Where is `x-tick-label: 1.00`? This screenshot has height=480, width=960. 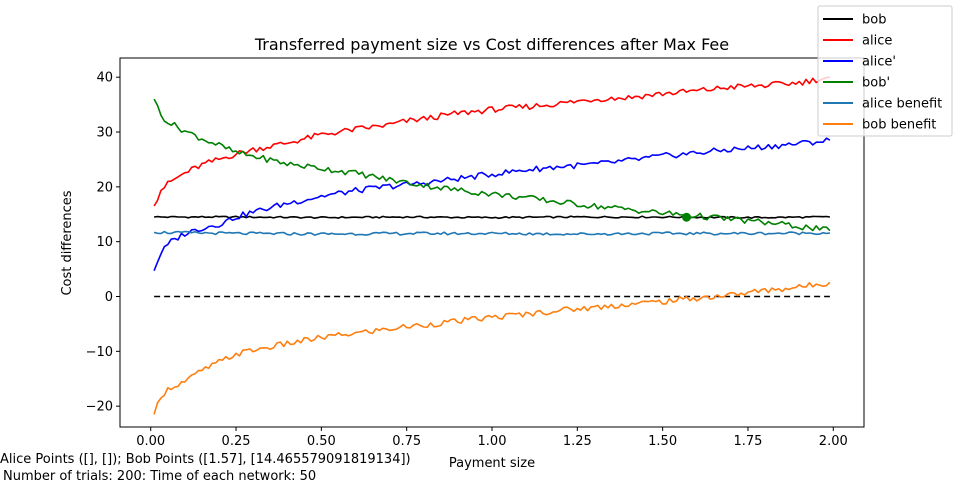 x-tick-label: 1.00 is located at coordinates (492, 441).